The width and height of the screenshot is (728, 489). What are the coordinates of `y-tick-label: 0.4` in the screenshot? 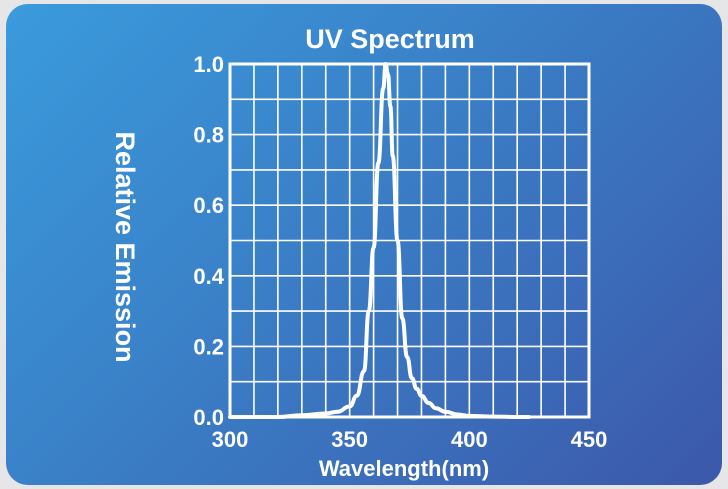 It's located at (208, 276).